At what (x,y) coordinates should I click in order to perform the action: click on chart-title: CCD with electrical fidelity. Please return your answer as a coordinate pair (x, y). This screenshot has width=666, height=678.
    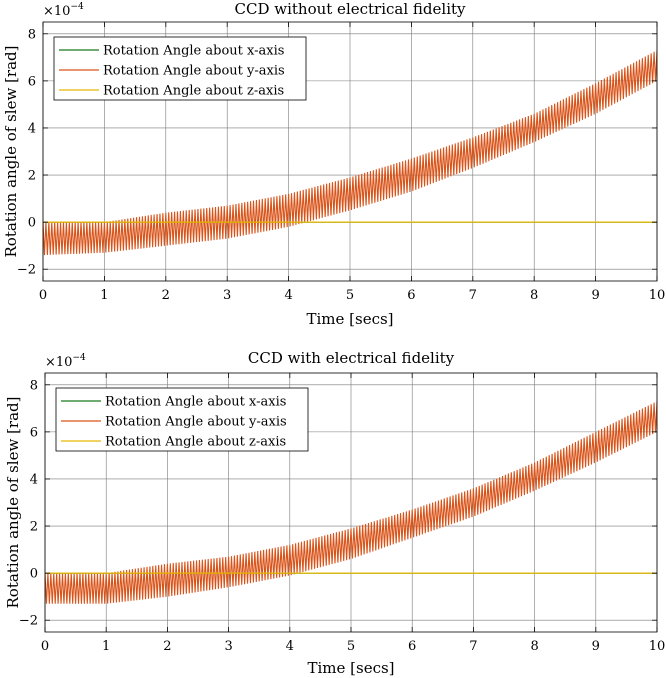
    Looking at the image, I should click on (351, 358).